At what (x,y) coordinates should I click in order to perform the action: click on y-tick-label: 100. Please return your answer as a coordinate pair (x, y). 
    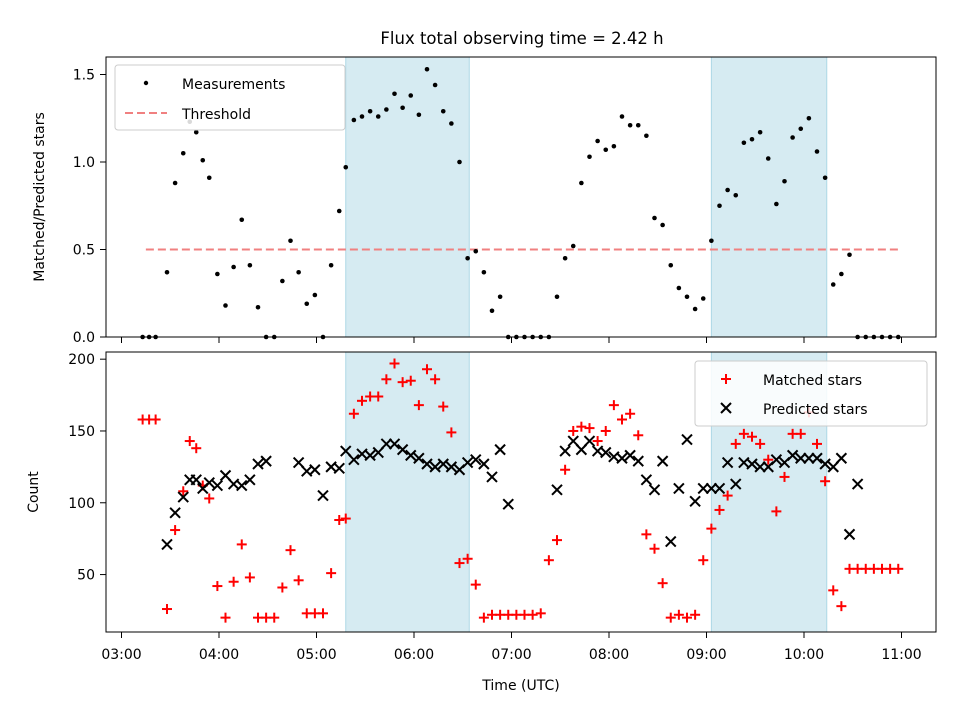
    Looking at the image, I should click on (81, 504).